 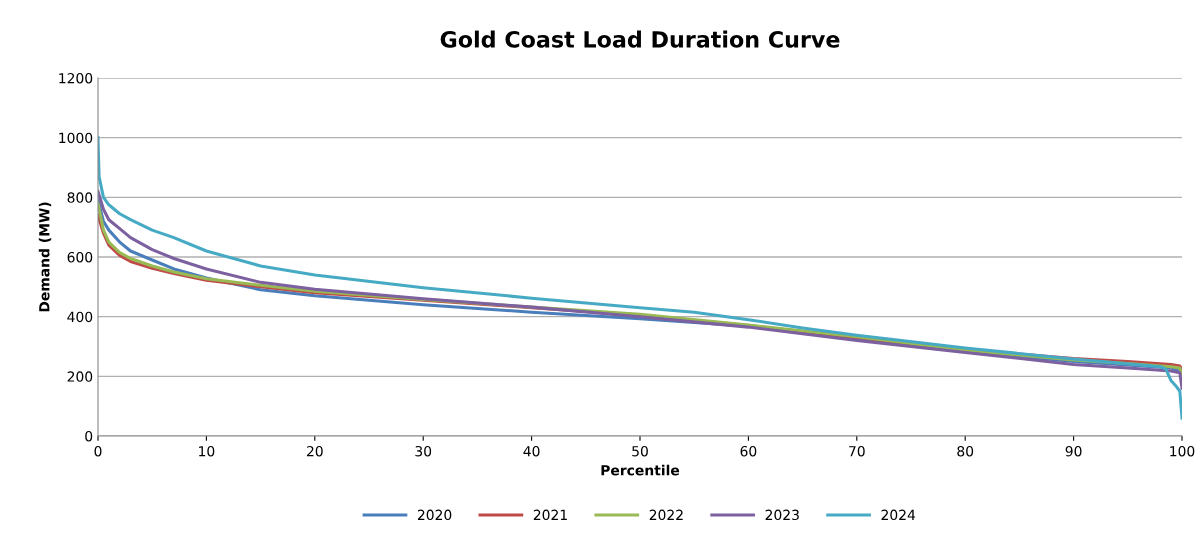 What do you see at coordinates (782, 515) in the screenshot?
I see `legend-label: 2023` at bounding box center [782, 515].